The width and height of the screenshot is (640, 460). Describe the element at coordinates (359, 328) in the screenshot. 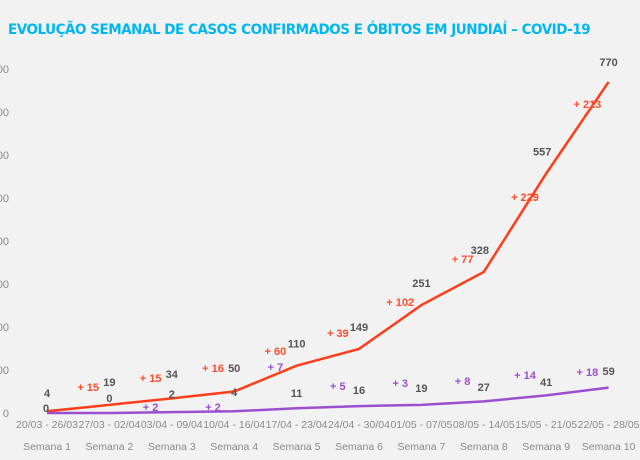

I see `cases-data-label: 149` at that location.